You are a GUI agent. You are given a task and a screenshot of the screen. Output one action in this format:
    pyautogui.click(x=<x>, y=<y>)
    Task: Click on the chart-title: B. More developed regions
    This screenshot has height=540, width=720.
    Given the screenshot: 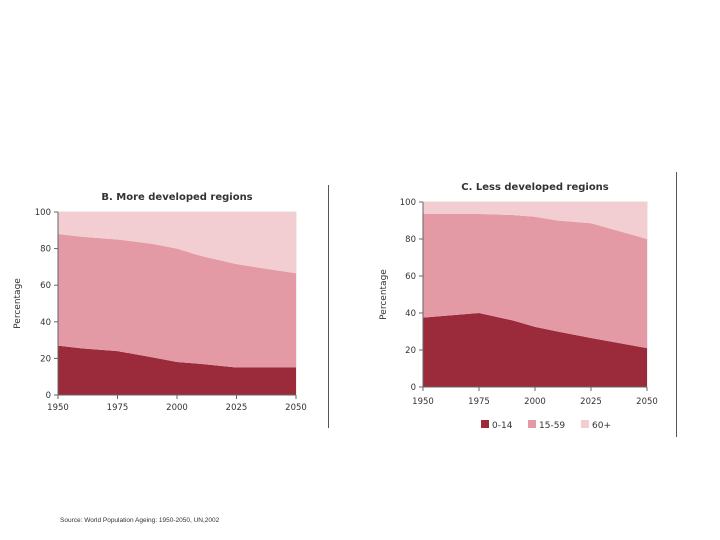 What is the action you would take?
    pyautogui.click(x=176, y=197)
    